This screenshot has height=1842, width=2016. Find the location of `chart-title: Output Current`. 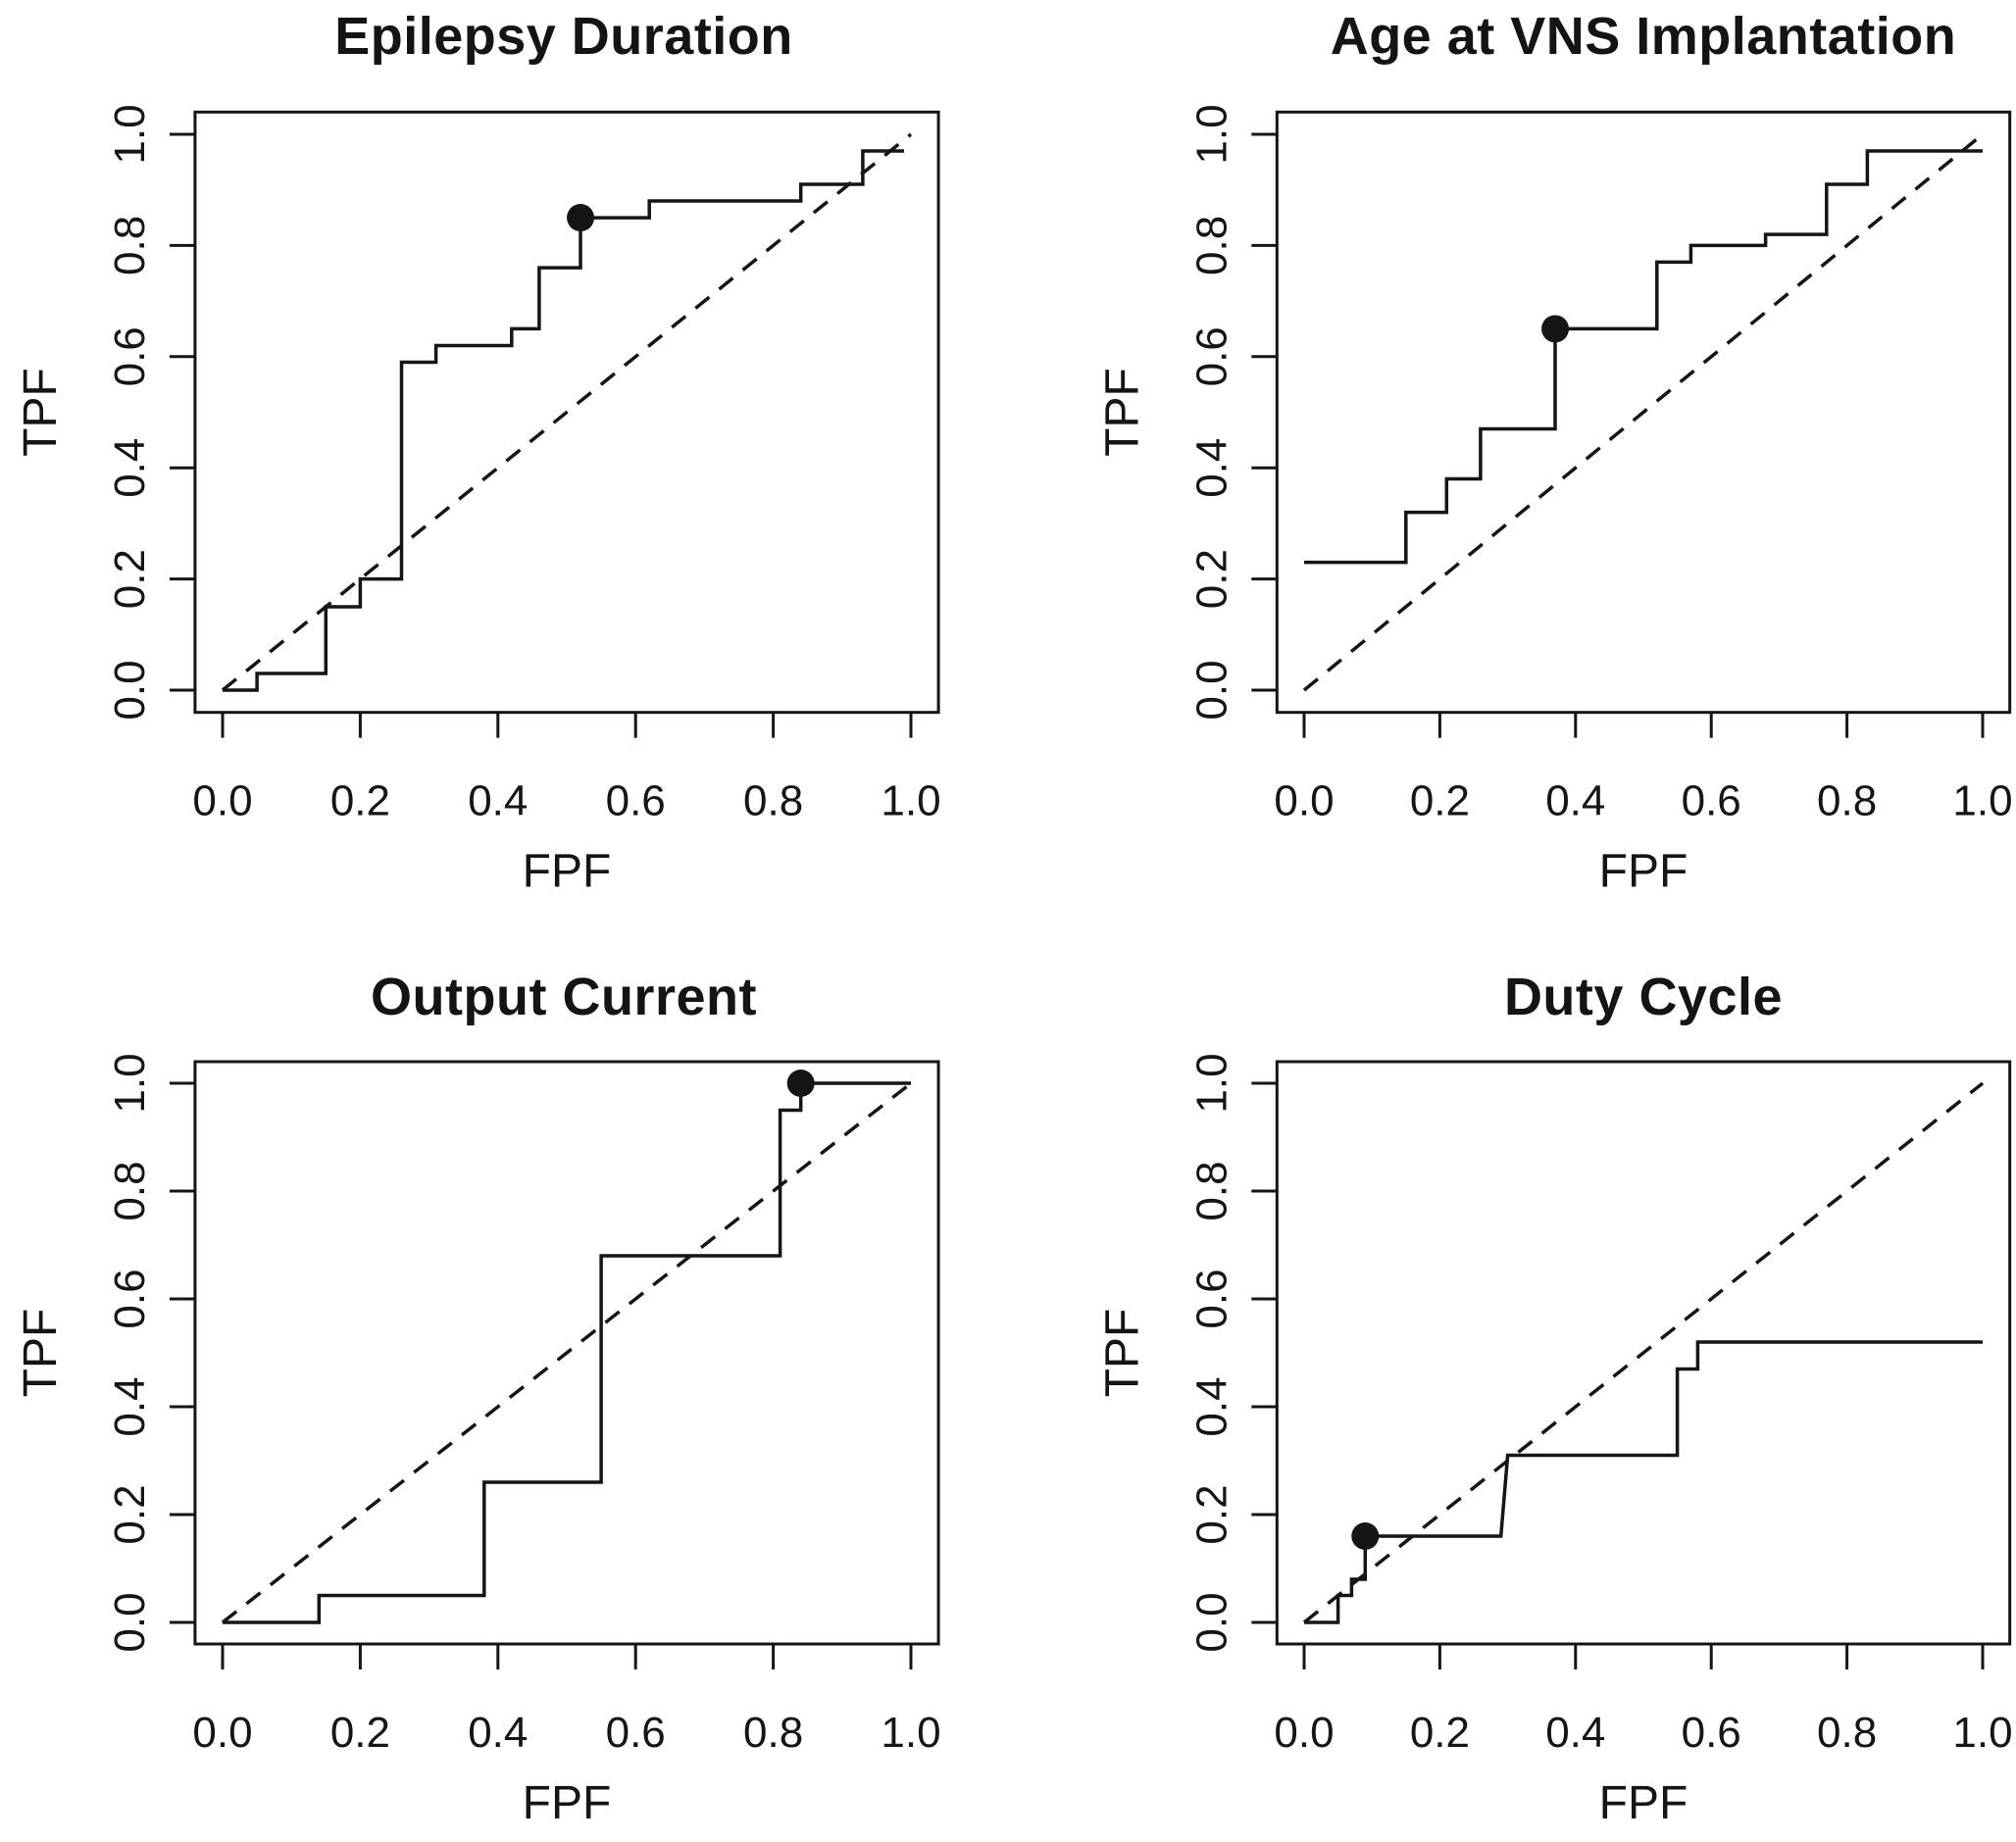

chart-title: Output Current is located at coordinates (564, 997).